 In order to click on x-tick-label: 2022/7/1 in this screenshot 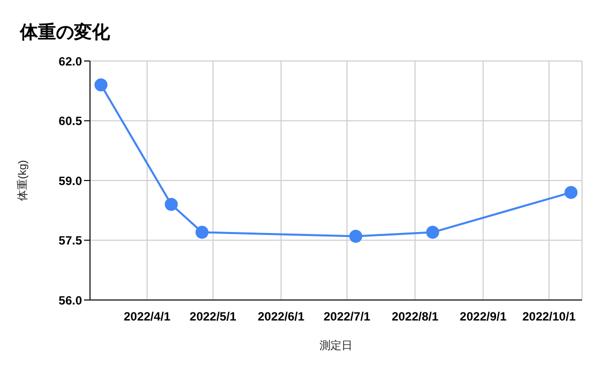, I will do `click(347, 317)`.